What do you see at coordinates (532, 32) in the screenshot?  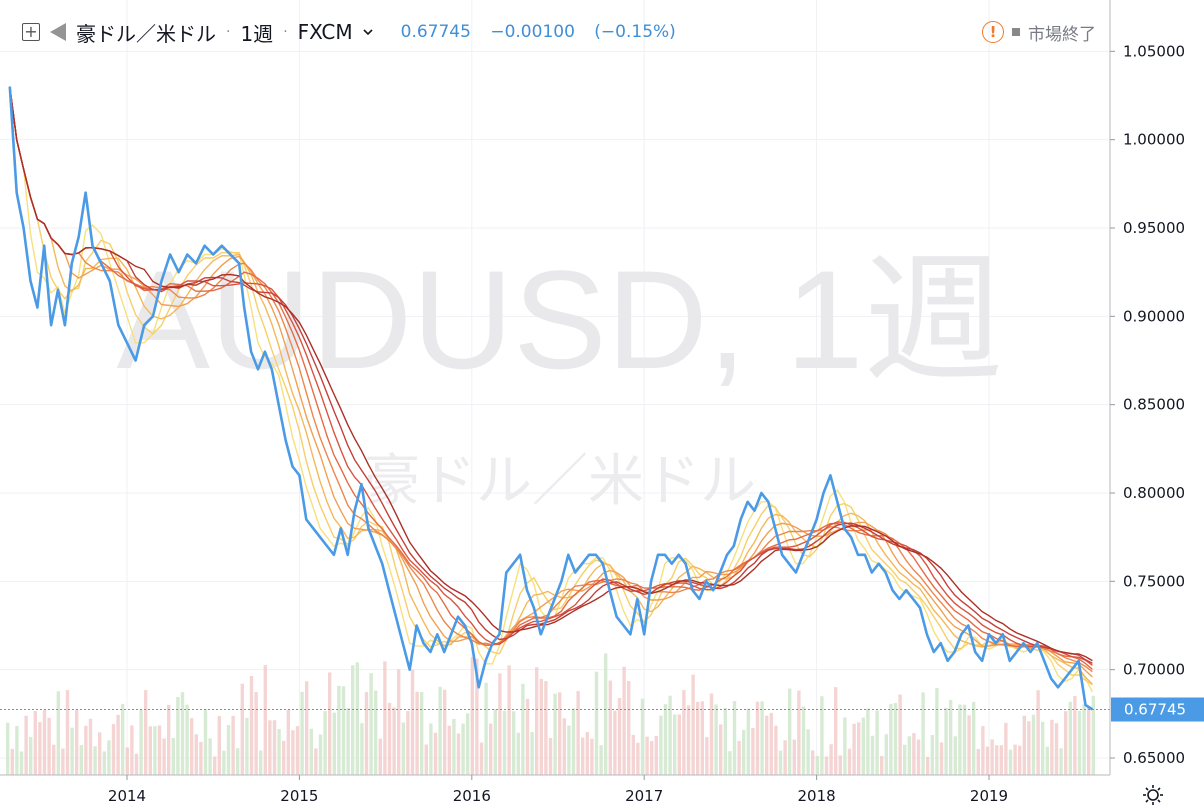 I see `price-change: −0.00100` at bounding box center [532, 32].